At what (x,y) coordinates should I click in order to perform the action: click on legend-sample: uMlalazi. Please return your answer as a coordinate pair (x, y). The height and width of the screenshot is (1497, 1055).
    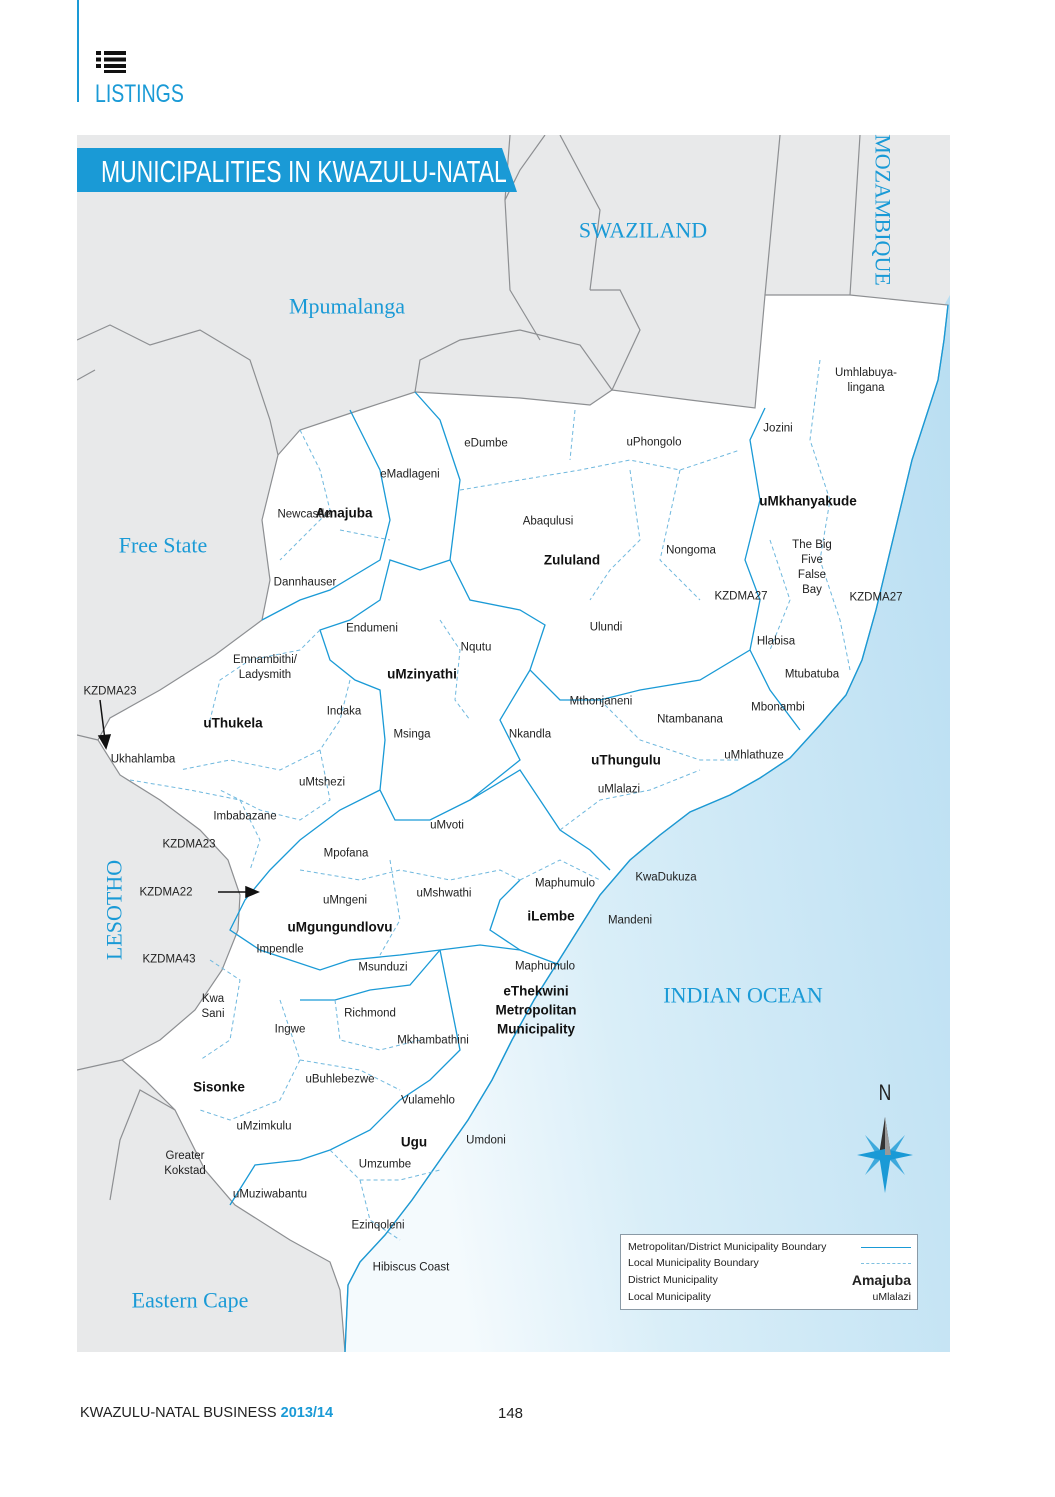
    Looking at the image, I should click on (891, 1297).